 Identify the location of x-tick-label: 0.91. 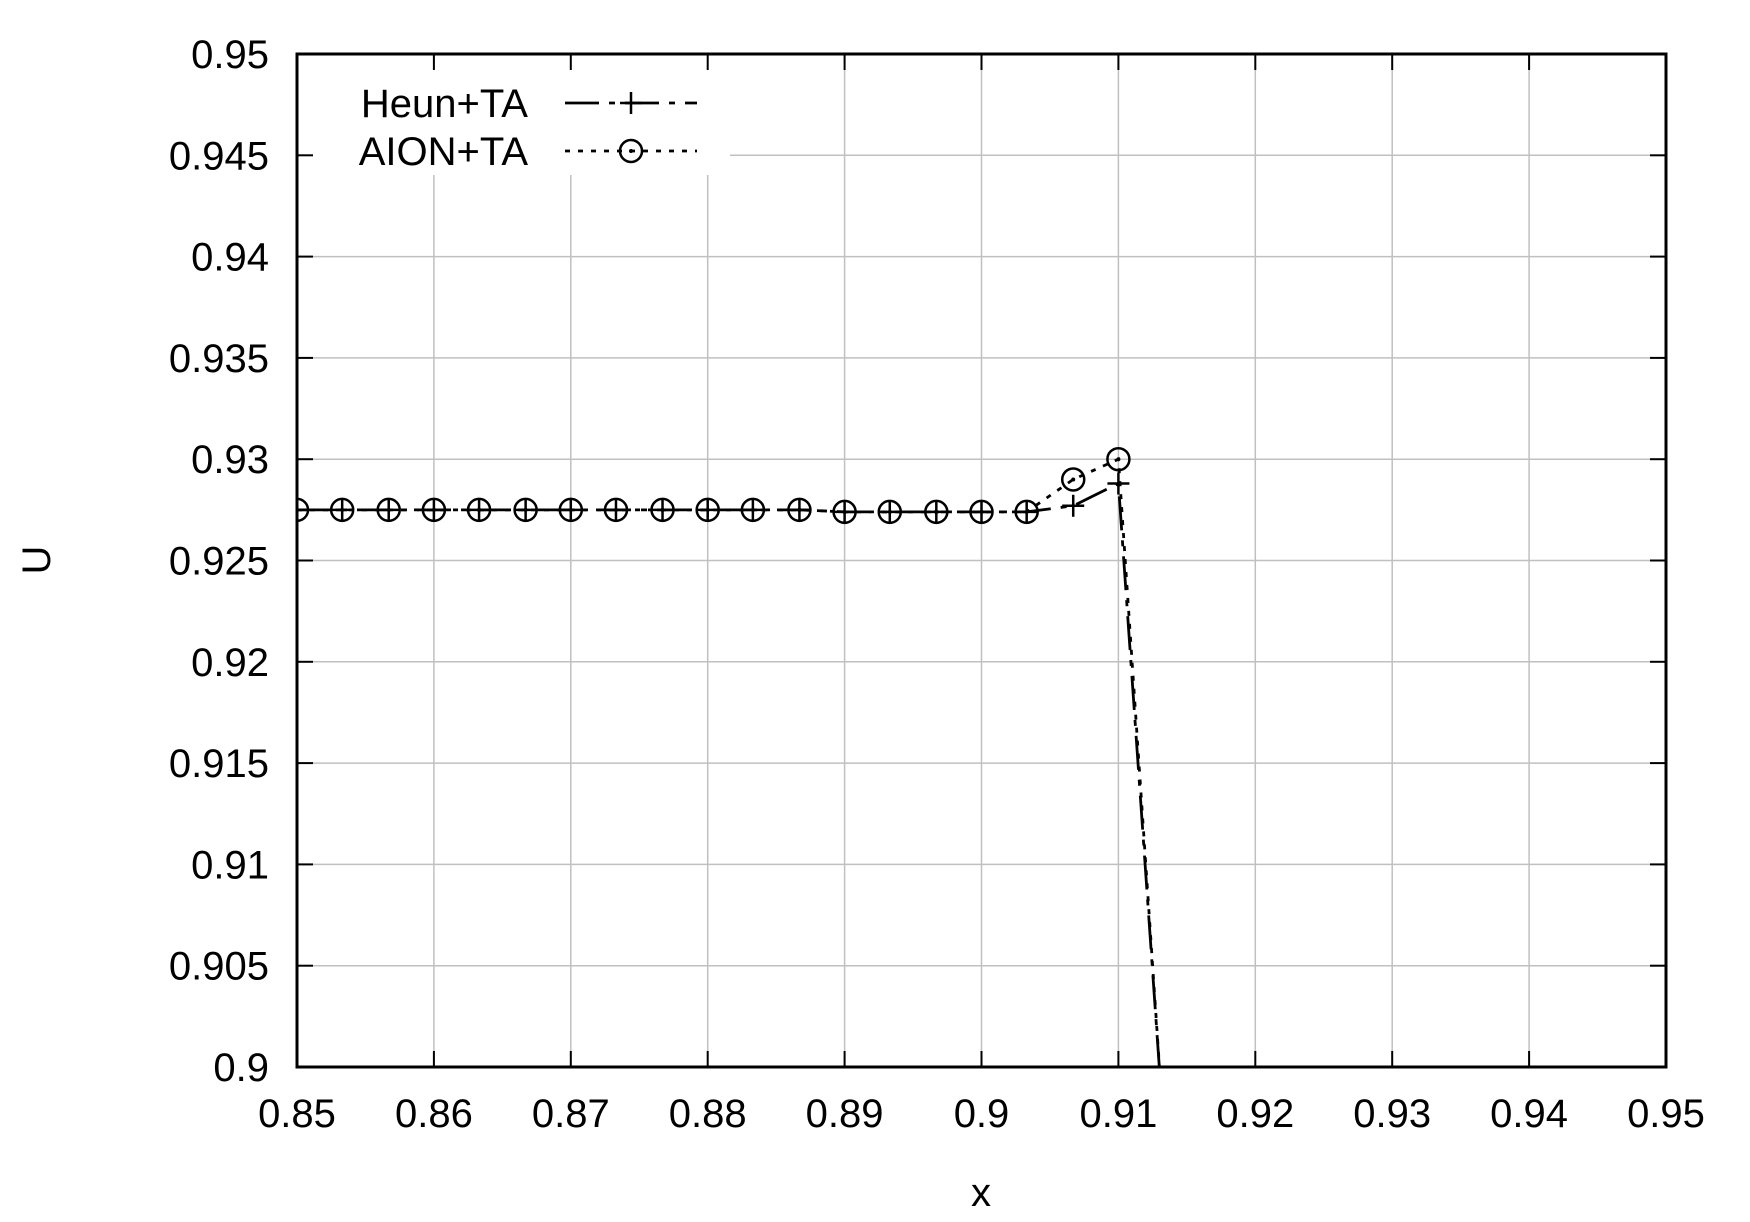
(1118, 1114).